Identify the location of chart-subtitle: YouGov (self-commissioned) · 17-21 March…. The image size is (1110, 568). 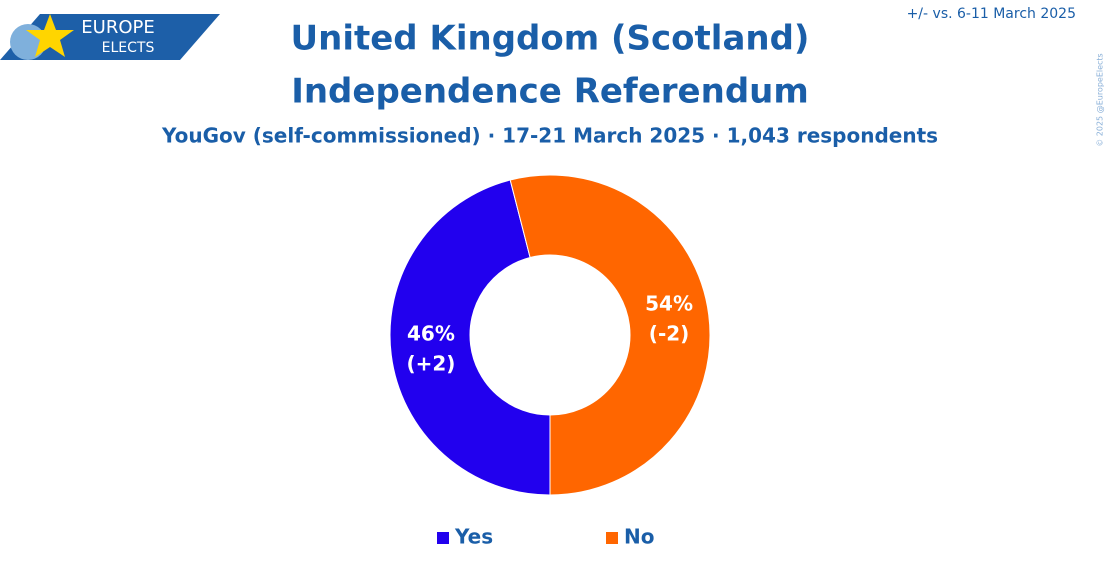
(549, 136).